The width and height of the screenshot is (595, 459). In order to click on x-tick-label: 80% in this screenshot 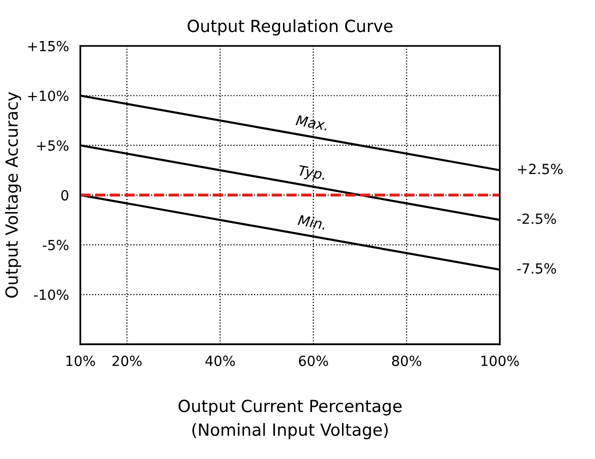, I will do `click(407, 361)`.